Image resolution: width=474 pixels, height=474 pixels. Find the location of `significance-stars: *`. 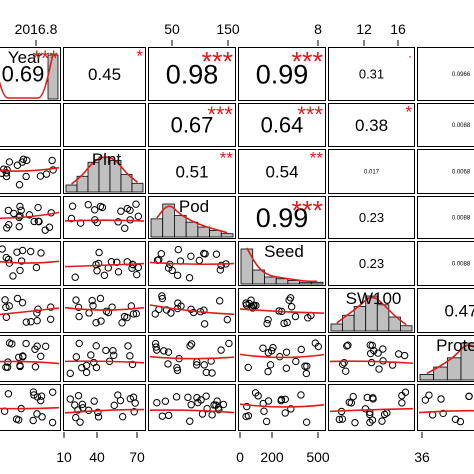

significance-stars: * is located at coordinates (139, 55).